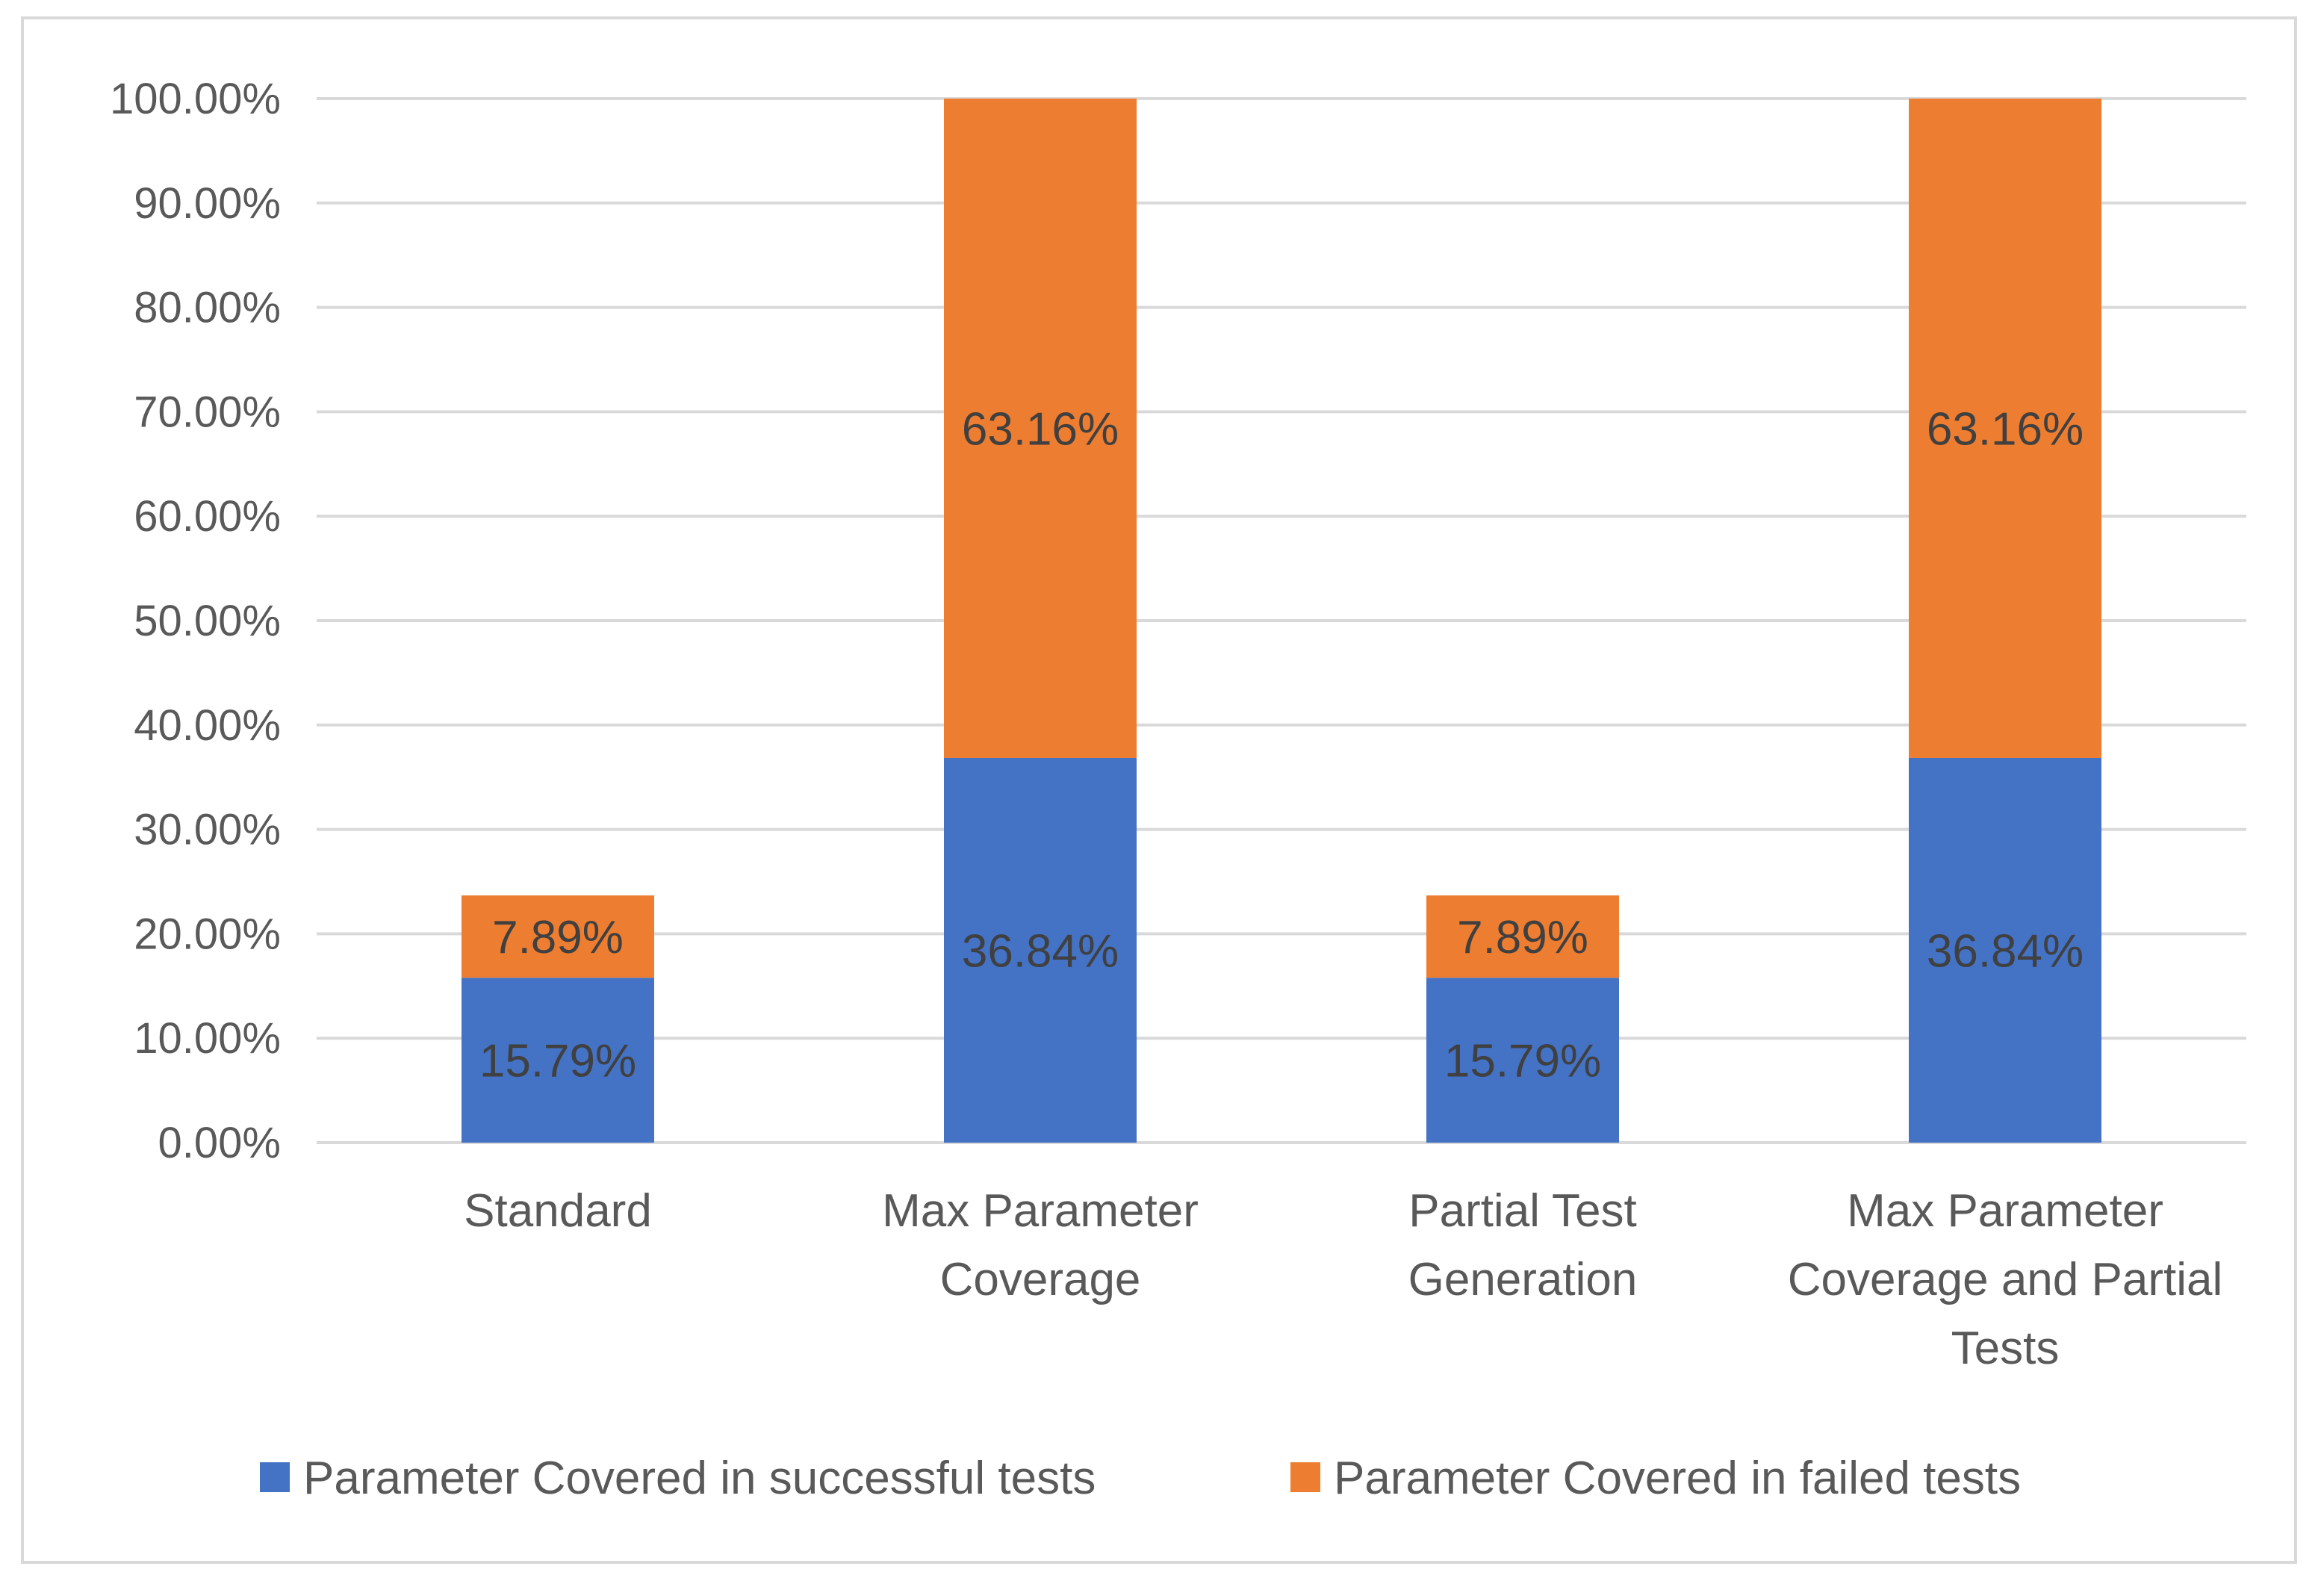 Image resolution: width=2324 pixels, height=1584 pixels. Describe the element at coordinates (2006, 1349) in the screenshot. I see `x-category-label: Tests` at that location.